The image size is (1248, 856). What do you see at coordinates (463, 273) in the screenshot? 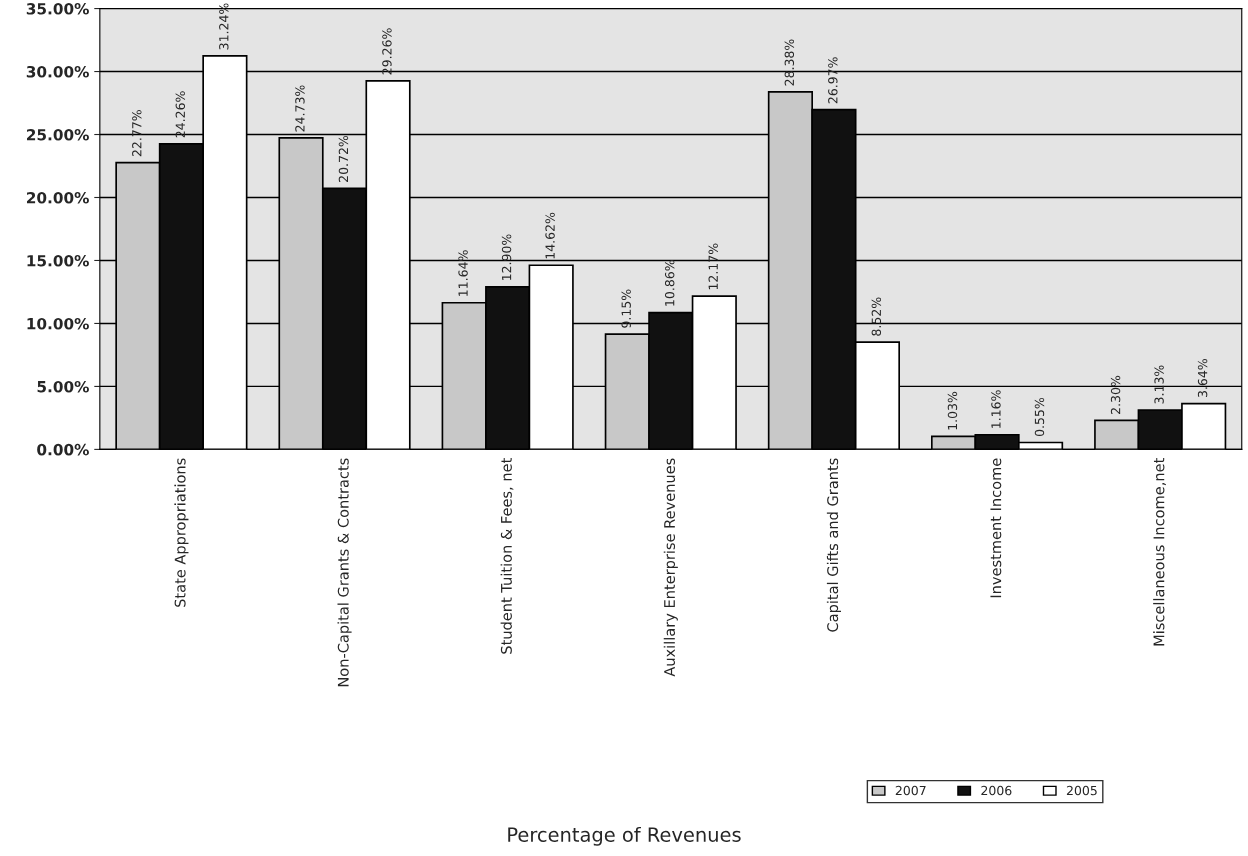
I see `data-label: 11.64%` at bounding box center [463, 273].